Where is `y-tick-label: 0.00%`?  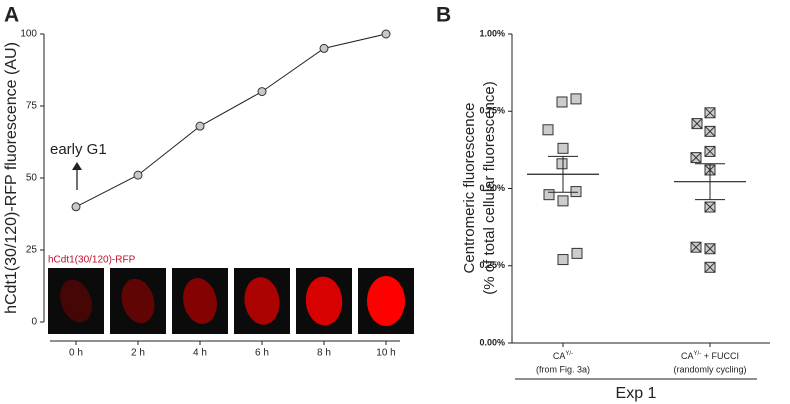 y-tick-label: 0.00% is located at coordinates (492, 342).